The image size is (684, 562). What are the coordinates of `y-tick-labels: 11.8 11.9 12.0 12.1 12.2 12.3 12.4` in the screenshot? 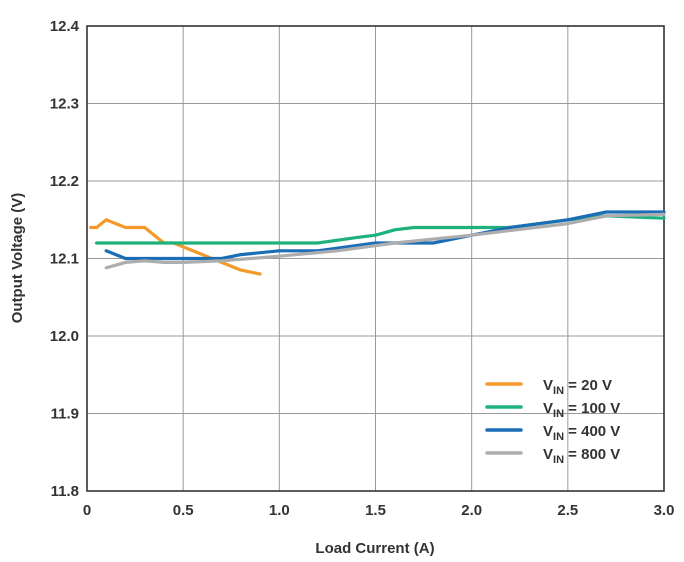 It's located at (65, 259).